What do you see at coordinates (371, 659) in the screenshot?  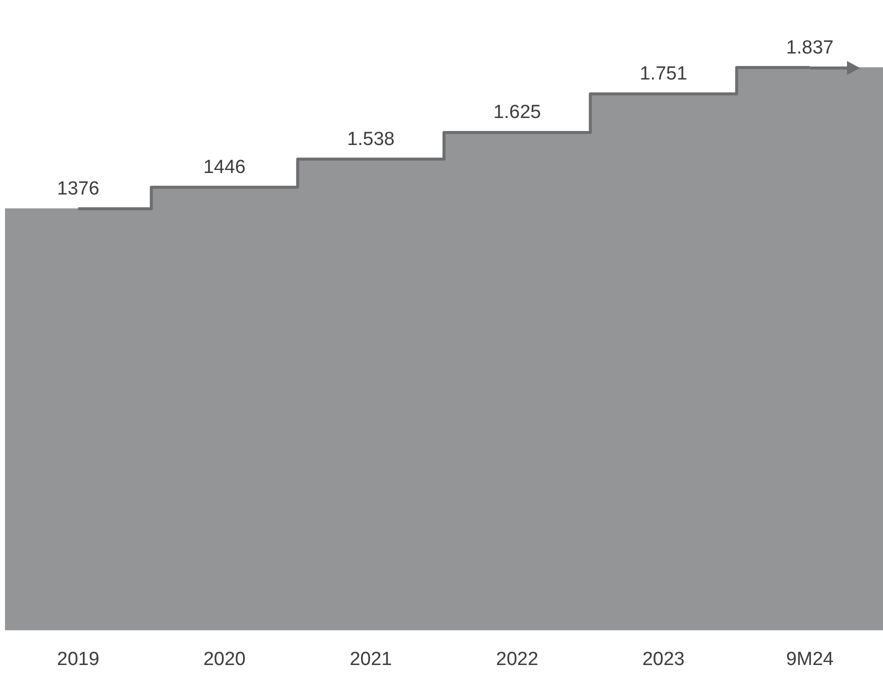 I see `x-tick-label: 2021` at bounding box center [371, 659].